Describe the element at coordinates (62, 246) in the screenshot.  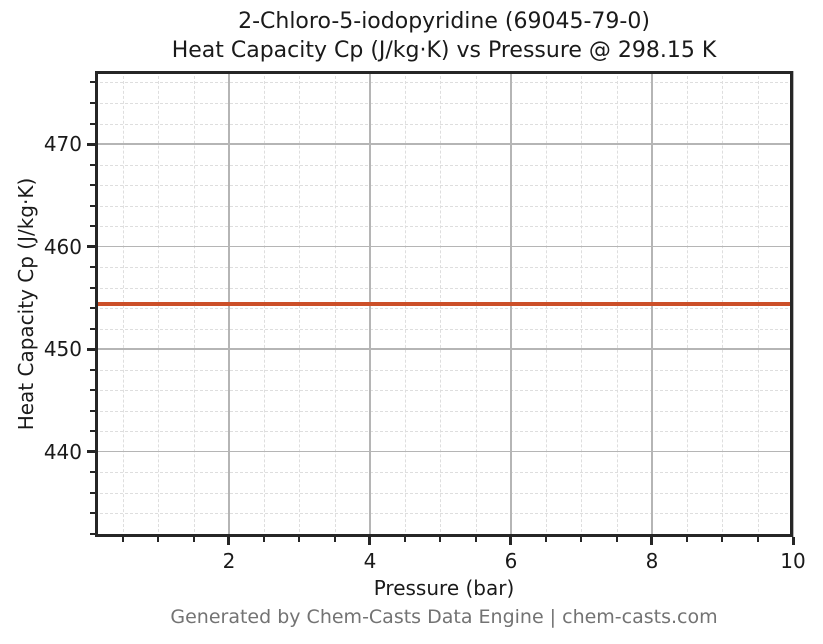
I see `y-tick-label: 460` at that location.